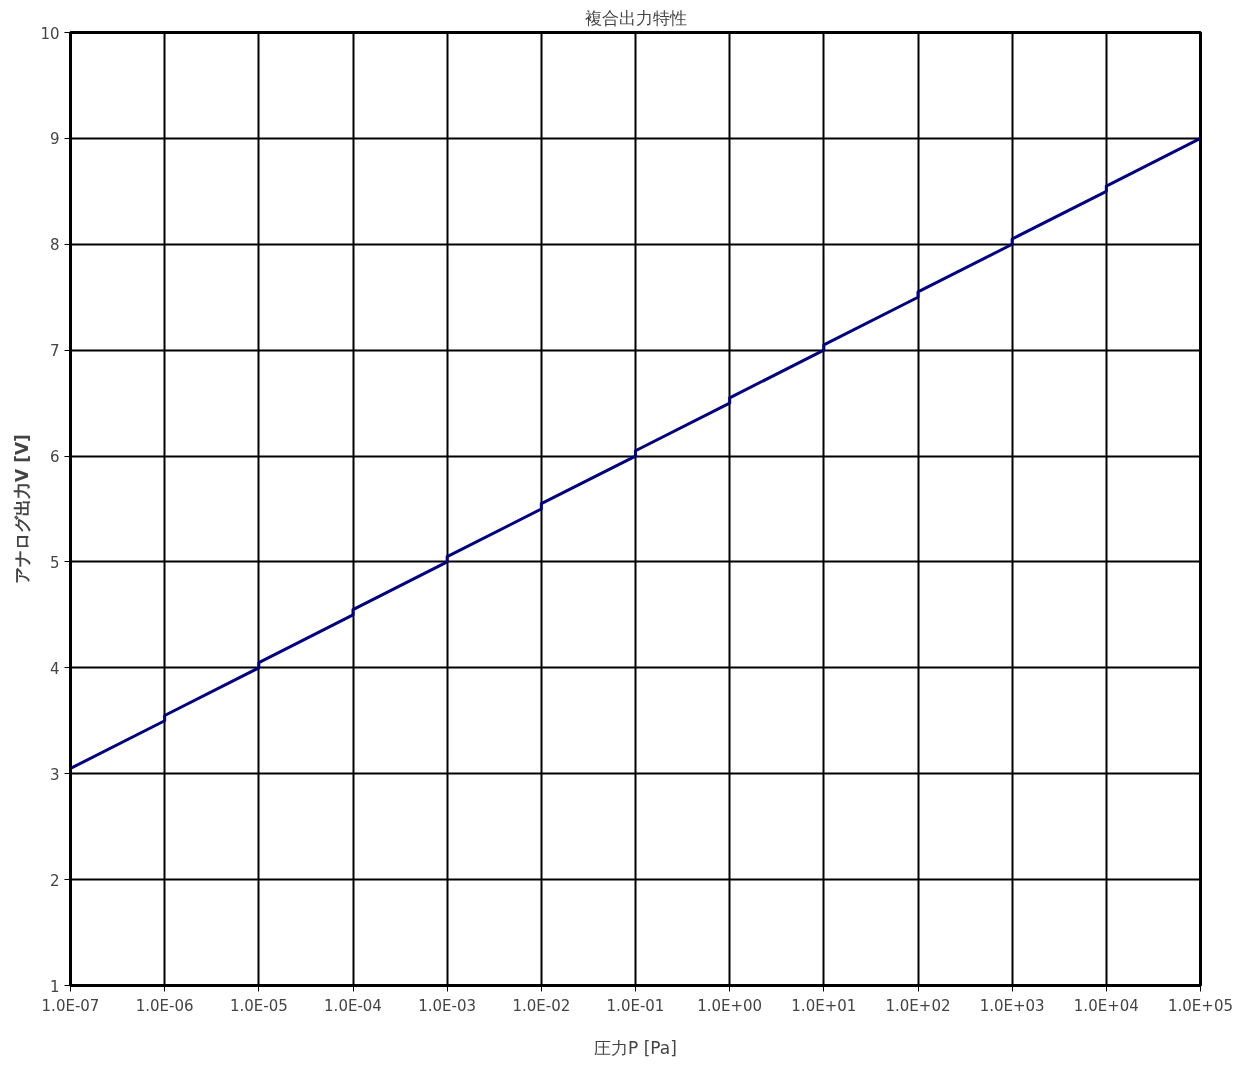 This screenshot has height=1072, width=1250. I want to click on y-axis-title: アナログ出力V [V], so click(22, 509).